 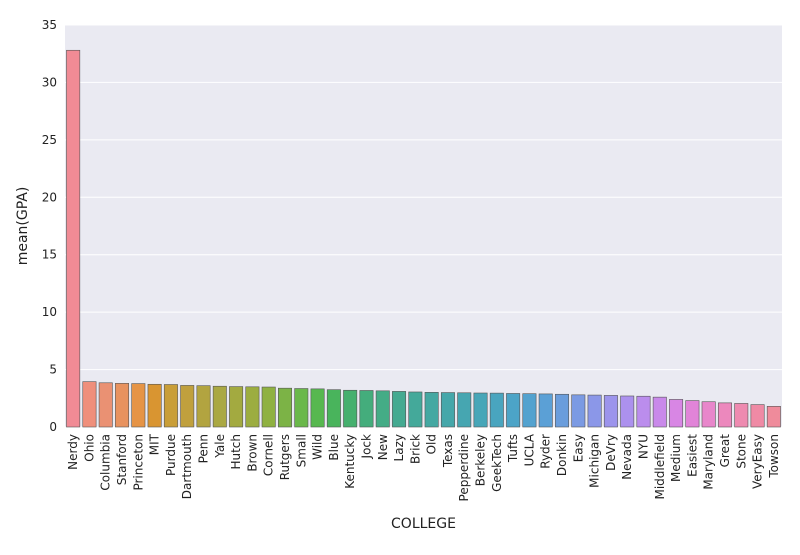 What do you see at coordinates (73, 452) in the screenshot?
I see `x-tick-label: Nerdy` at bounding box center [73, 452].